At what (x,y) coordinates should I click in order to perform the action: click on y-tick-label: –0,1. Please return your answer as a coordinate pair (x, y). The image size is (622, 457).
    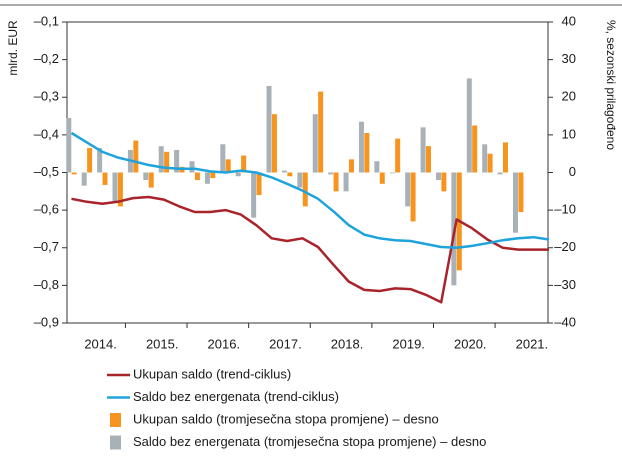
    Looking at the image, I should click on (46, 20).